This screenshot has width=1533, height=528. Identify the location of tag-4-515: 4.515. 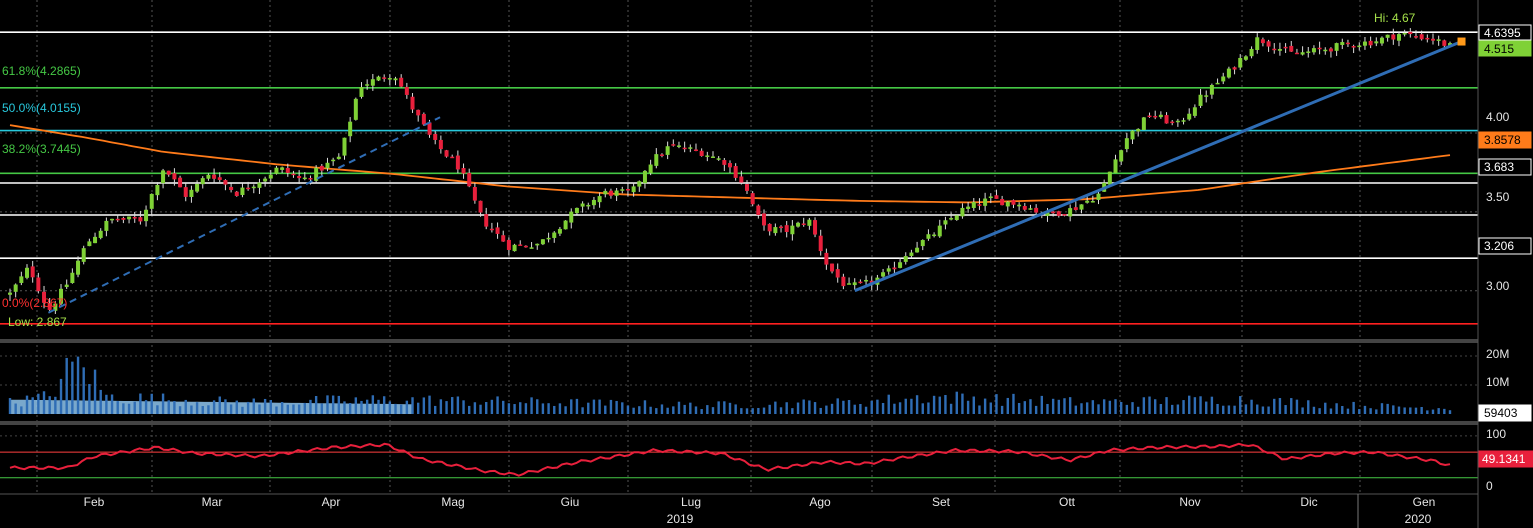
(1505, 48).